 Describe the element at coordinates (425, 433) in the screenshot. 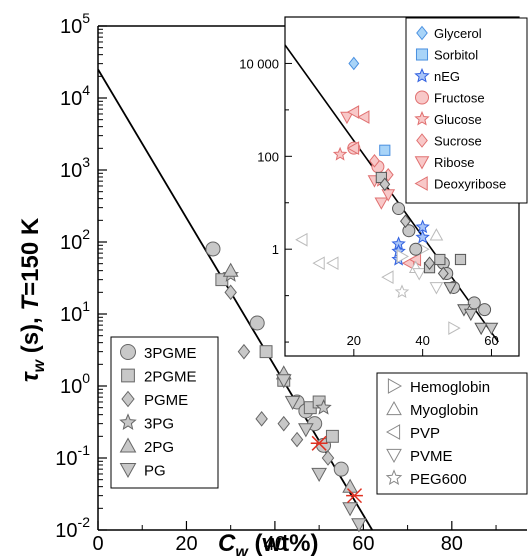

I see `legend-label: PVP` at that location.